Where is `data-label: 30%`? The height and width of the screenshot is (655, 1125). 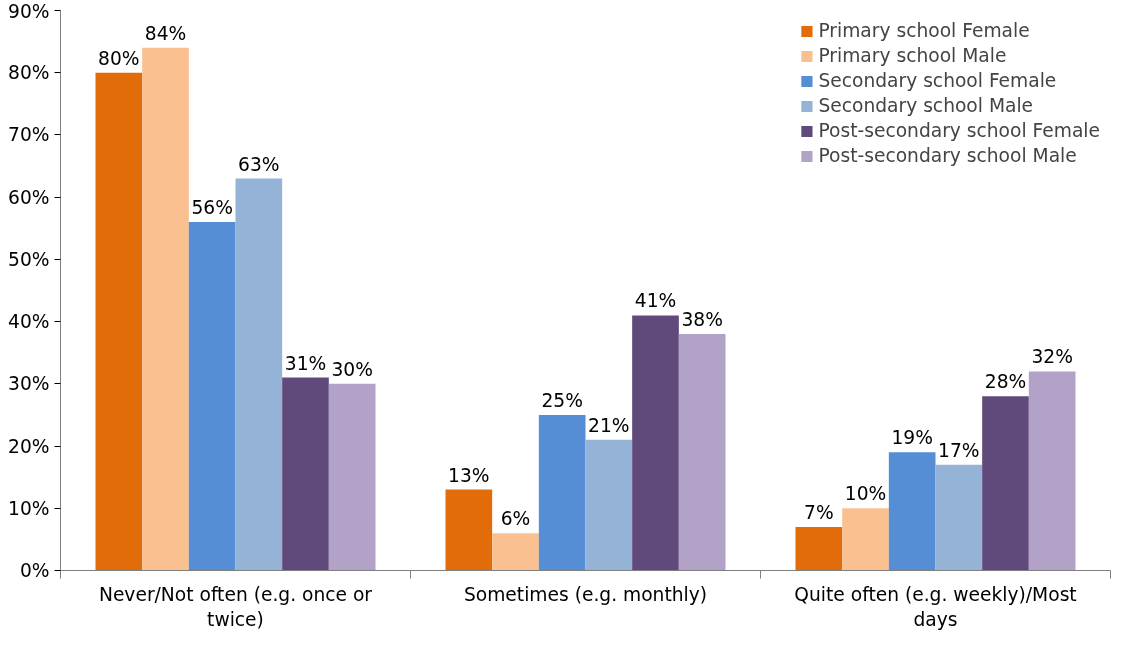 data-label: 30% is located at coordinates (352, 369).